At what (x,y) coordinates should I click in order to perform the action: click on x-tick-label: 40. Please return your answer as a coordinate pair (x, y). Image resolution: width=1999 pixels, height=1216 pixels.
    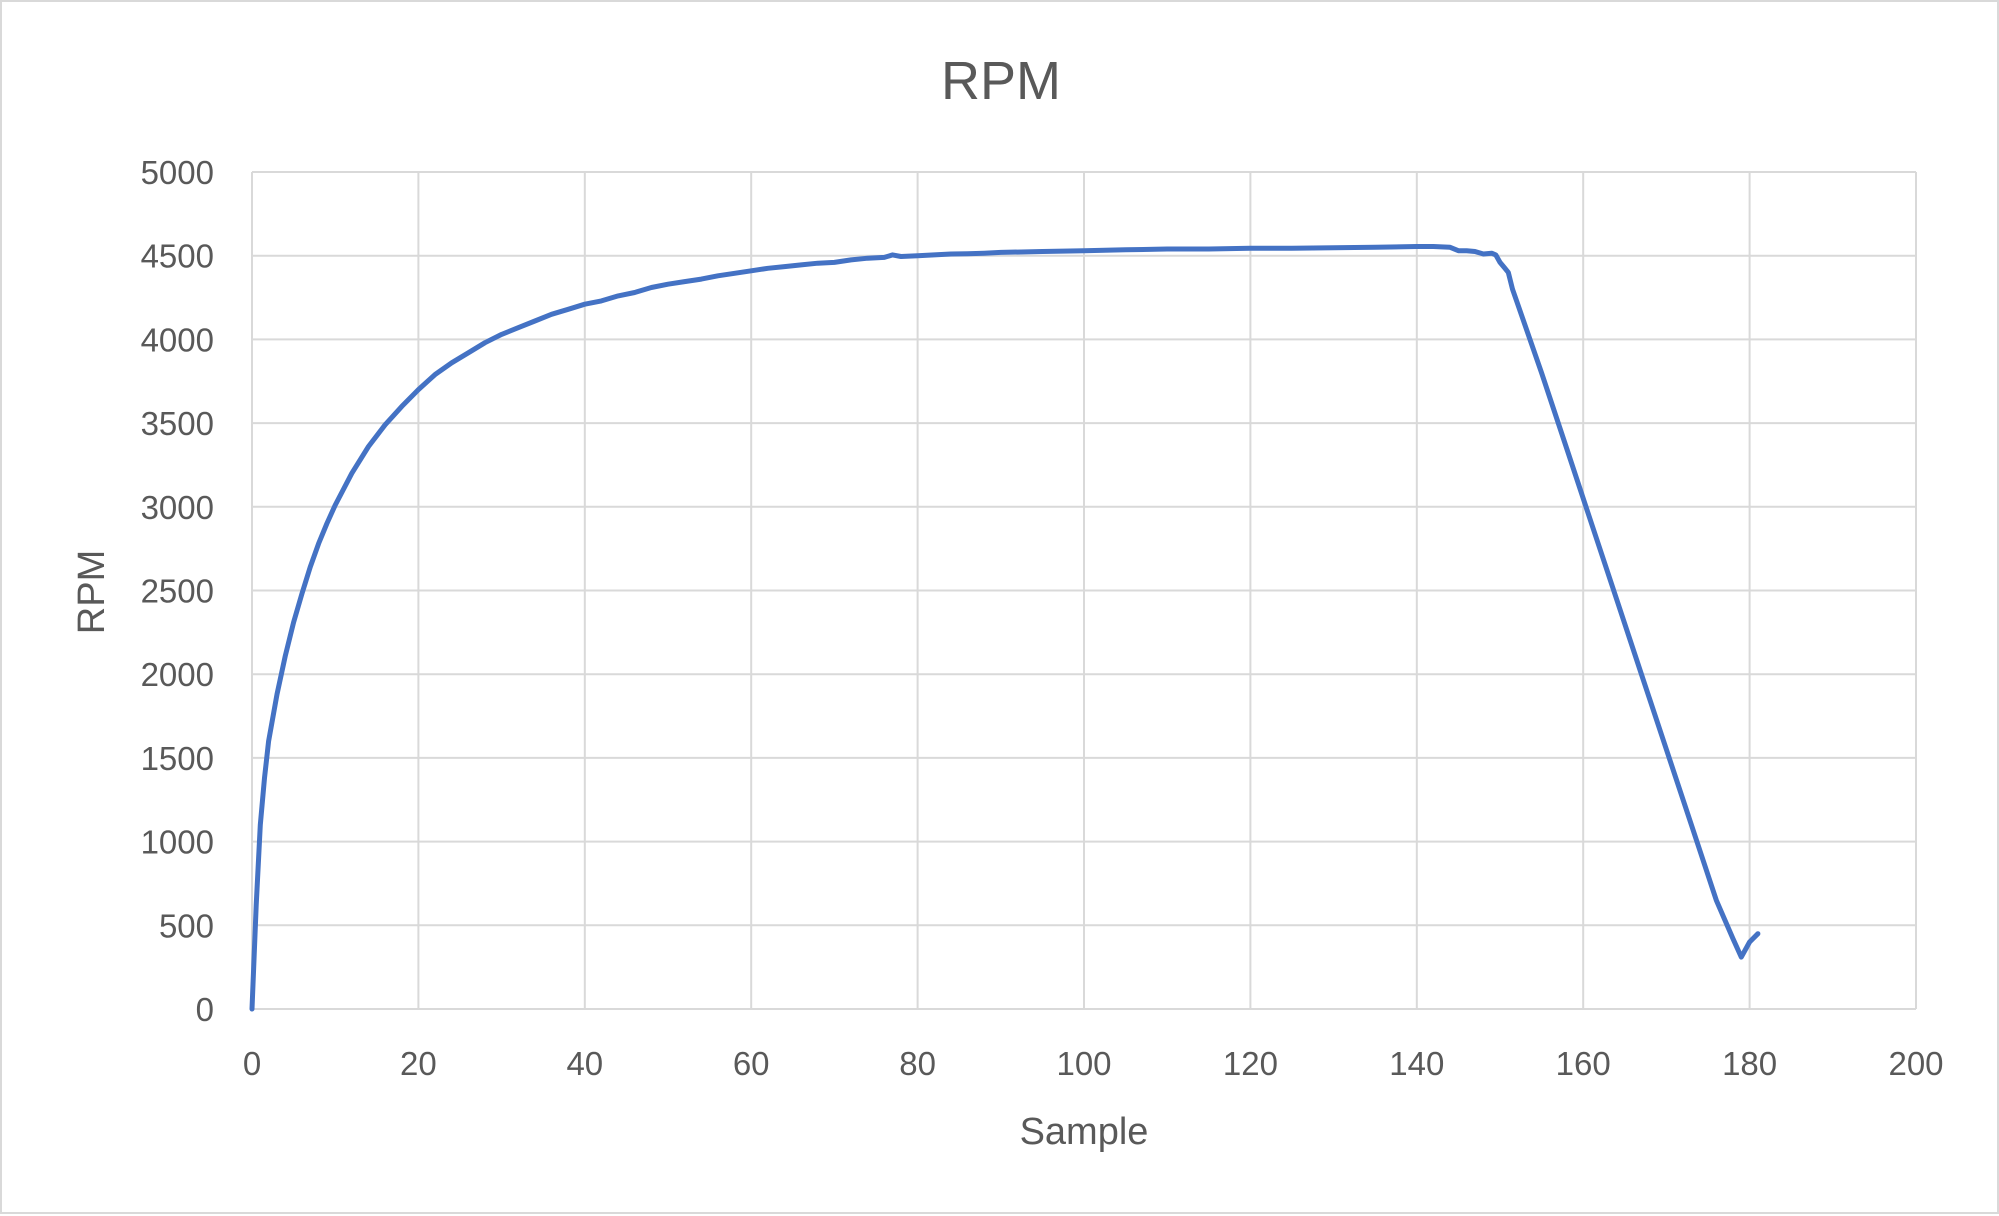
    Looking at the image, I should click on (584, 1063).